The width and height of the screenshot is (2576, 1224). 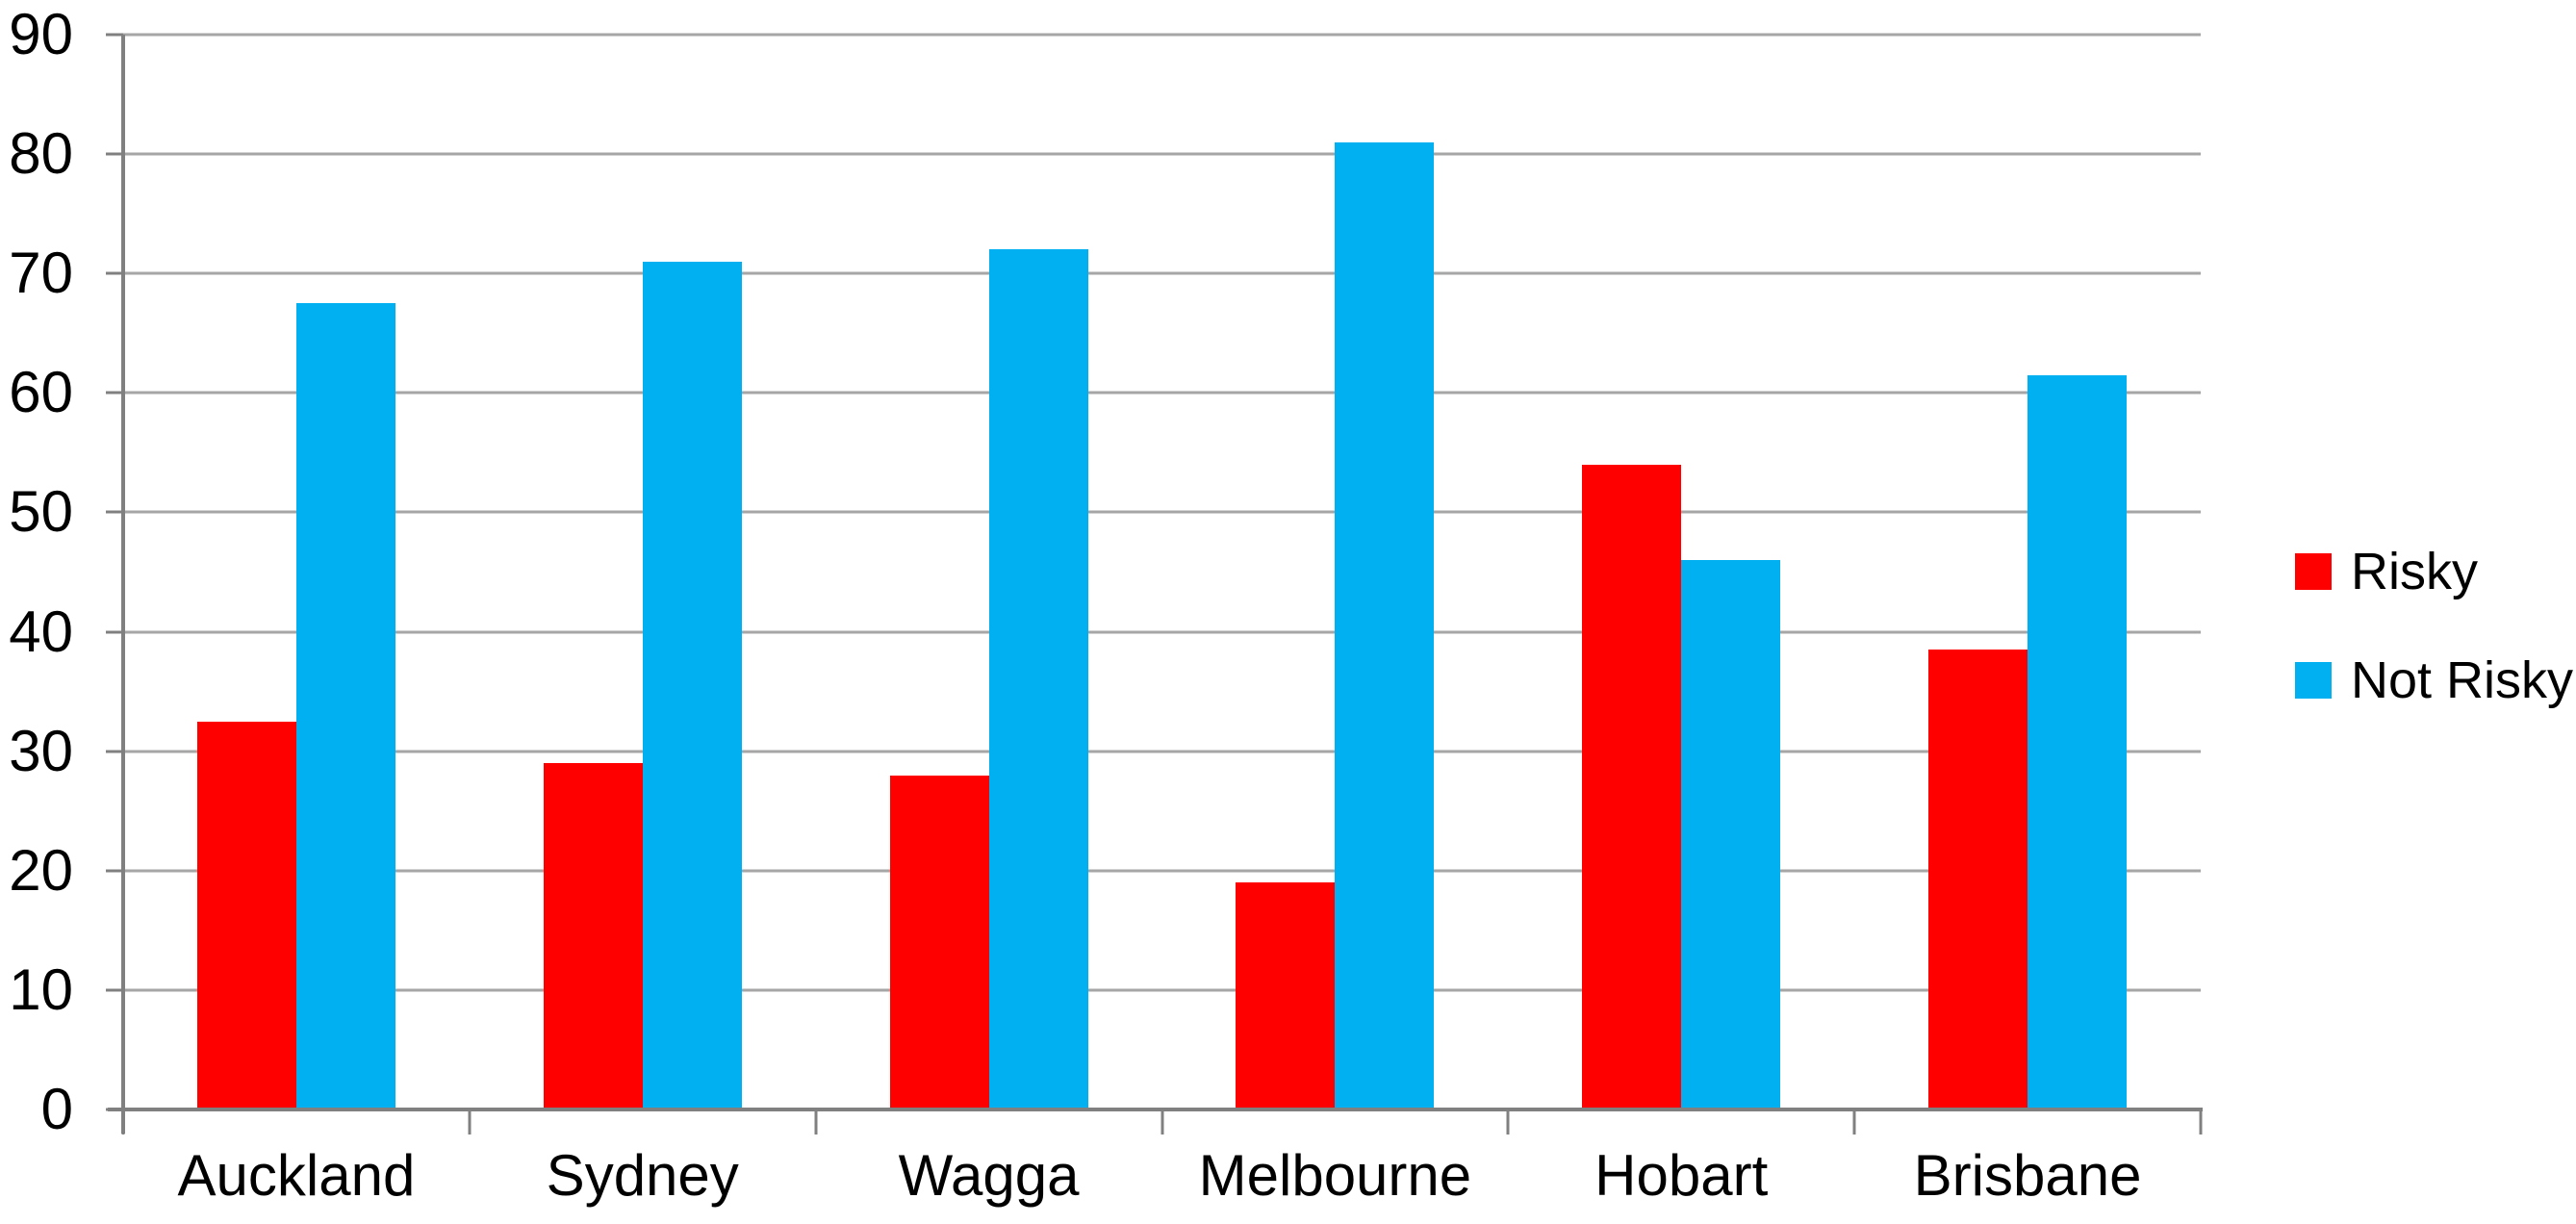 I want to click on y-tick-label: 90, so click(x=41, y=34).